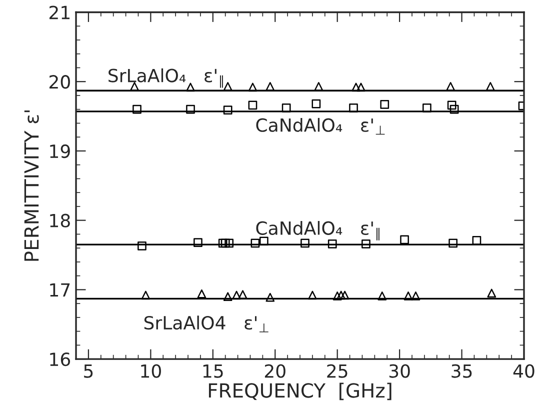  What do you see at coordinates (399, 371) in the screenshot?
I see `x-tick-label: 30` at bounding box center [399, 371].